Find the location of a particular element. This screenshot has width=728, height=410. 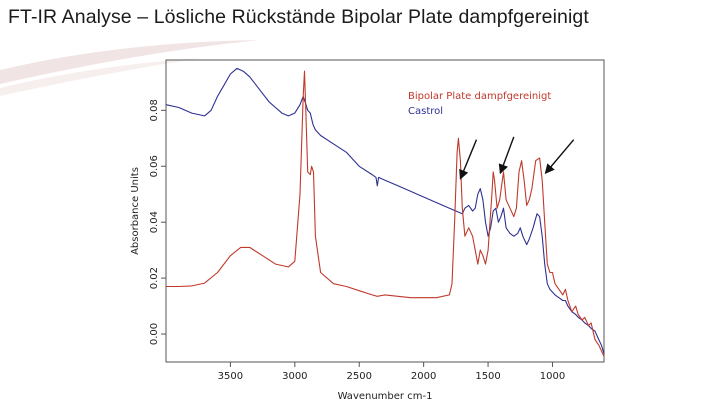

y-tick-label-2: 0.04 is located at coordinates (154, 222).